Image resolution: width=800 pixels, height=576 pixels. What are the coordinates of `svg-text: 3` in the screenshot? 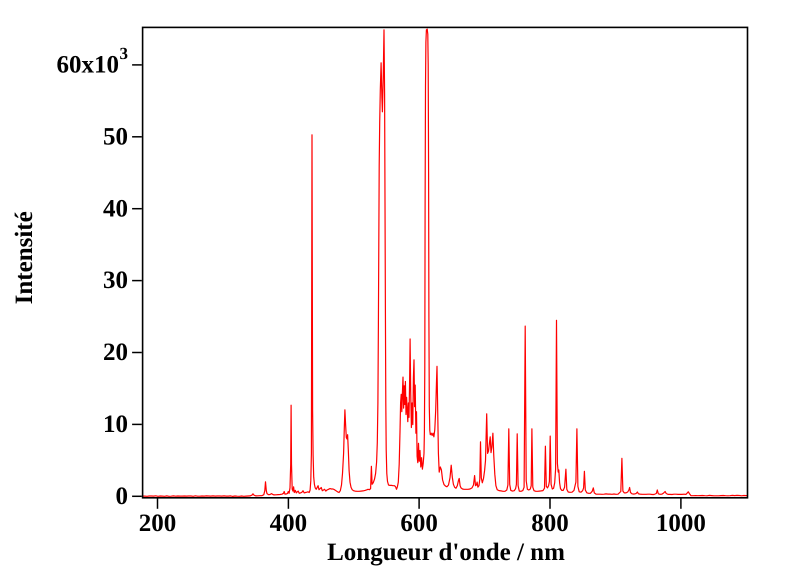 It's located at (124, 53).